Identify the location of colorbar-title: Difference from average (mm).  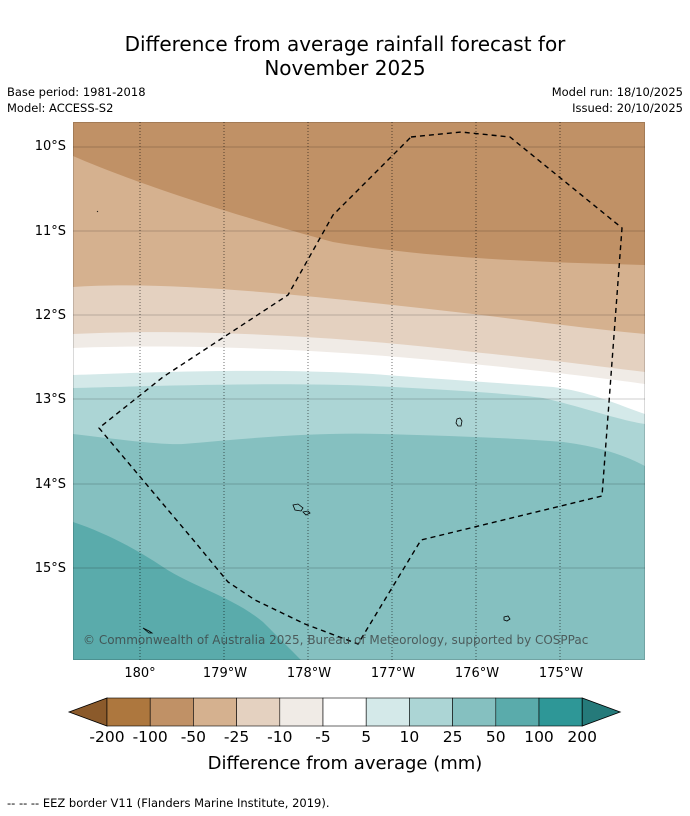
(345, 763).